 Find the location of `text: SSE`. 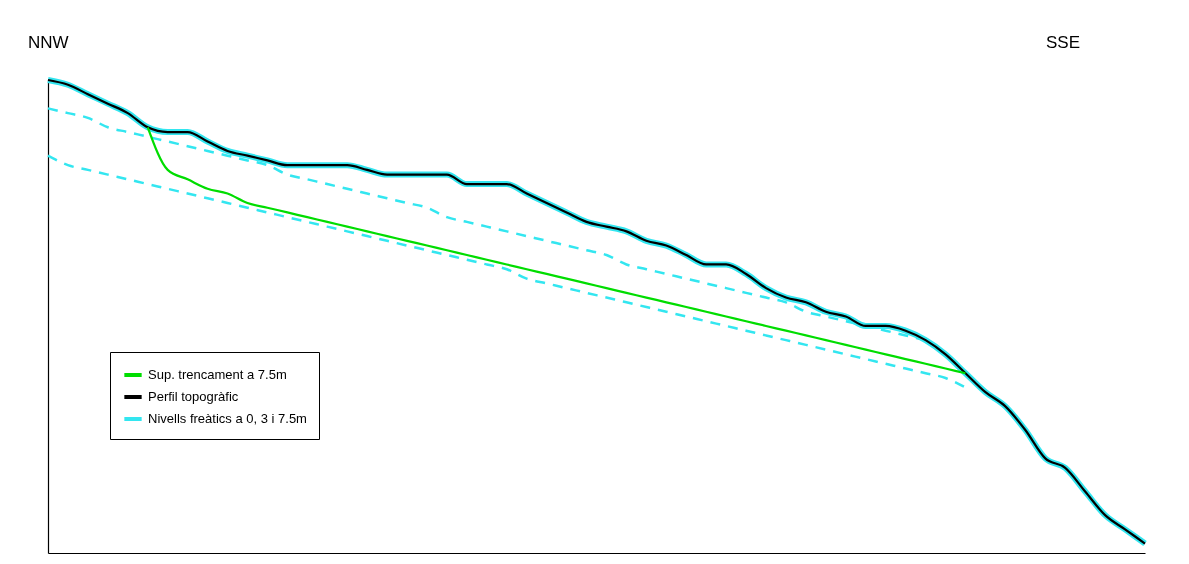

text: SSE is located at coordinates (1062, 42).